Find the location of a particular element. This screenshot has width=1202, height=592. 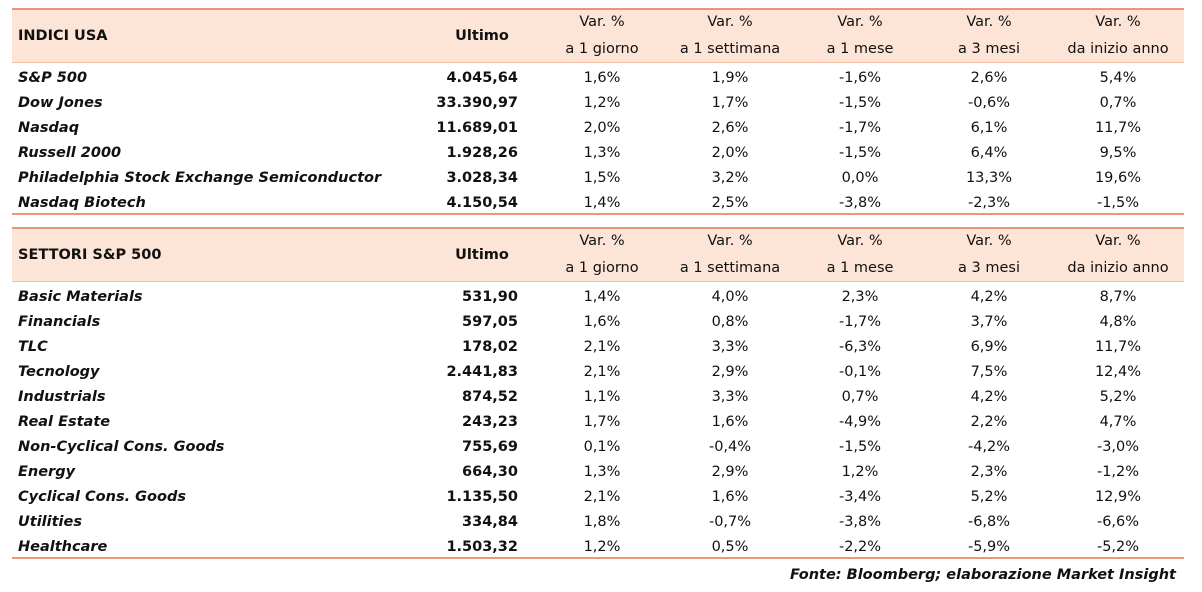

last-value: 178,02 is located at coordinates (490, 347).